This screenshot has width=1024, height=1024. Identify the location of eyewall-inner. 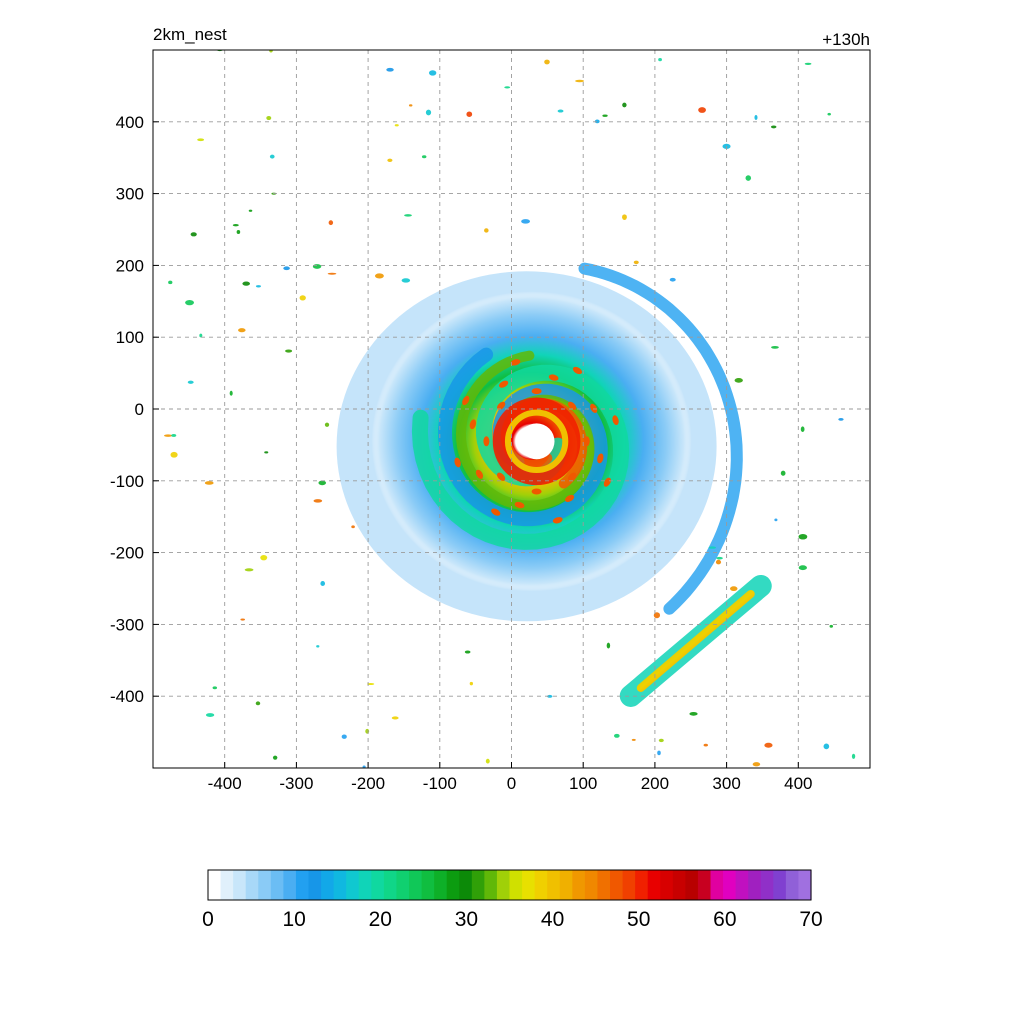
(536, 441).